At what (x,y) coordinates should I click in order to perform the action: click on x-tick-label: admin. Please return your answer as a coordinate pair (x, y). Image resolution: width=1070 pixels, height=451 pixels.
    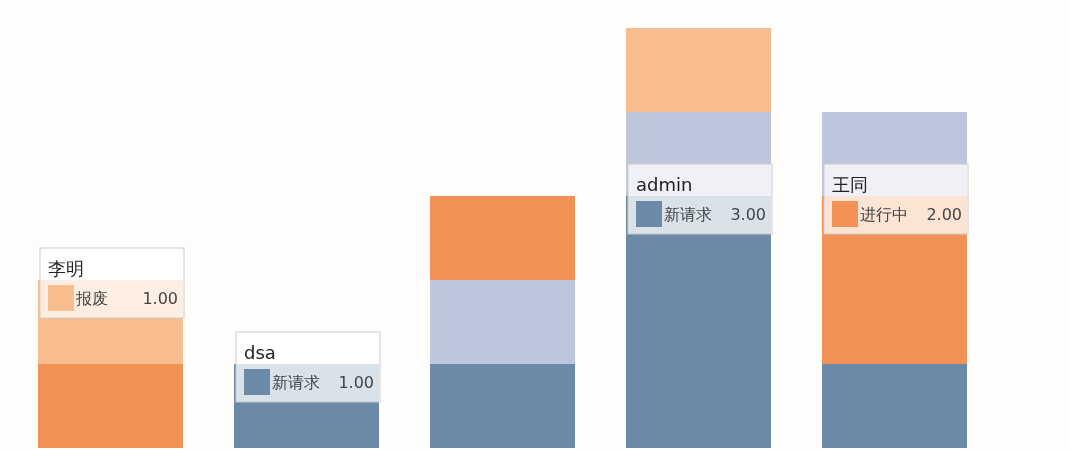
    Looking at the image, I should click on (664, 184).